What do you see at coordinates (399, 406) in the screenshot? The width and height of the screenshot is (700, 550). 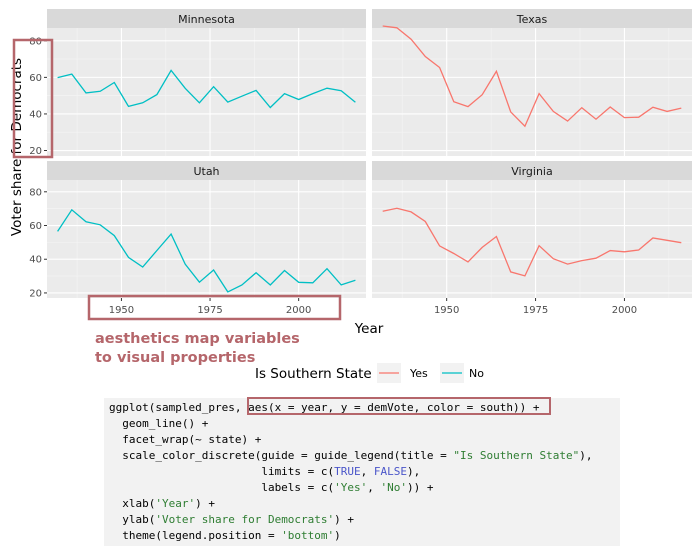 I see `code-highlight-box` at bounding box center [399, 406].